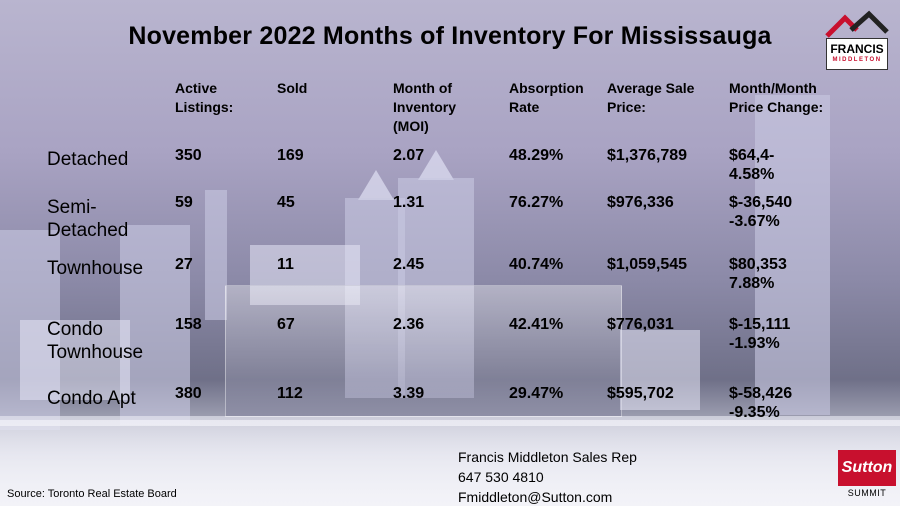 The width and height of the screenshot is (900, 507). Describe the element at coordinates (640, 202) in the screenshot. I see `average-sale-price-value: $976,336` at that location.